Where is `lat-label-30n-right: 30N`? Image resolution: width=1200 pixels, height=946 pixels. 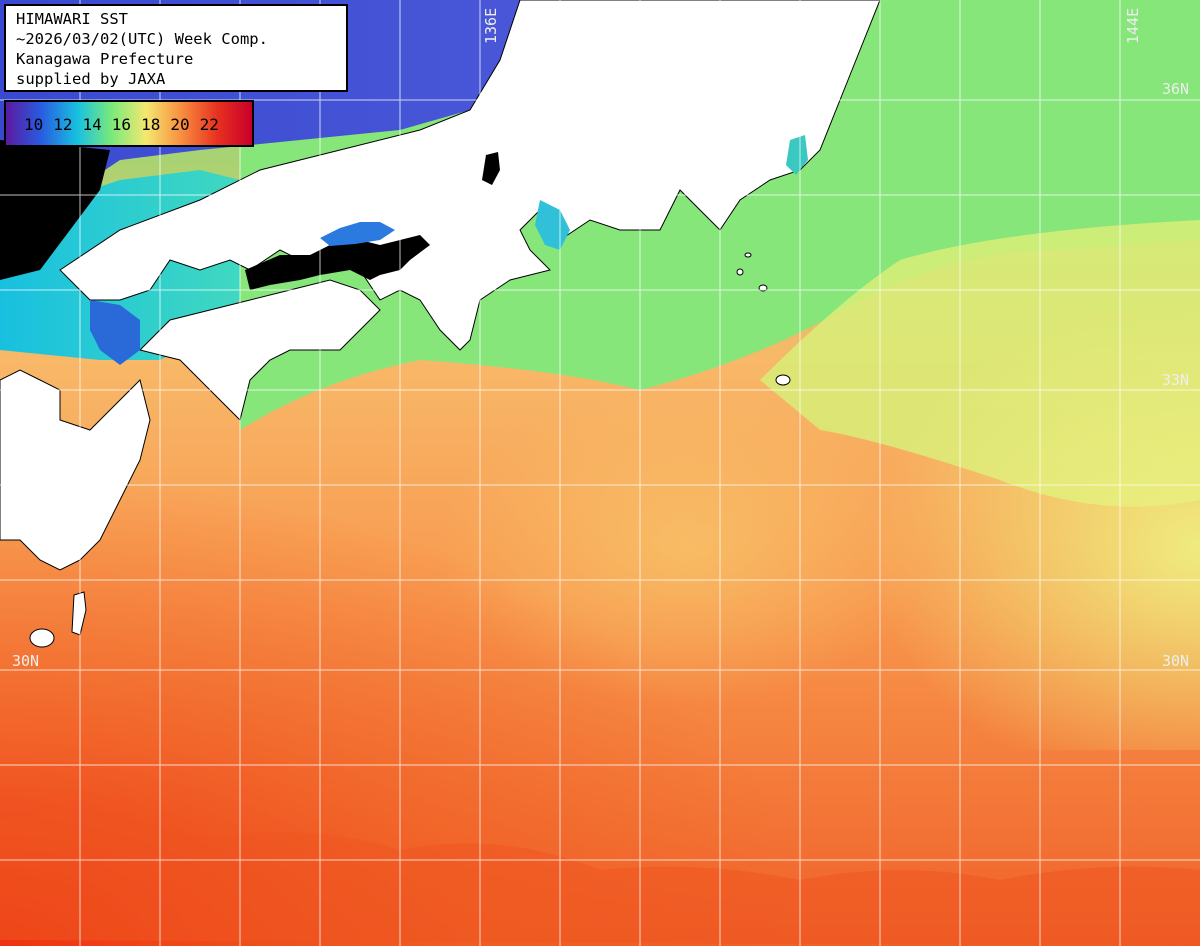
lat-label-30n-right: 30N is located at coordinates (1176, 661).